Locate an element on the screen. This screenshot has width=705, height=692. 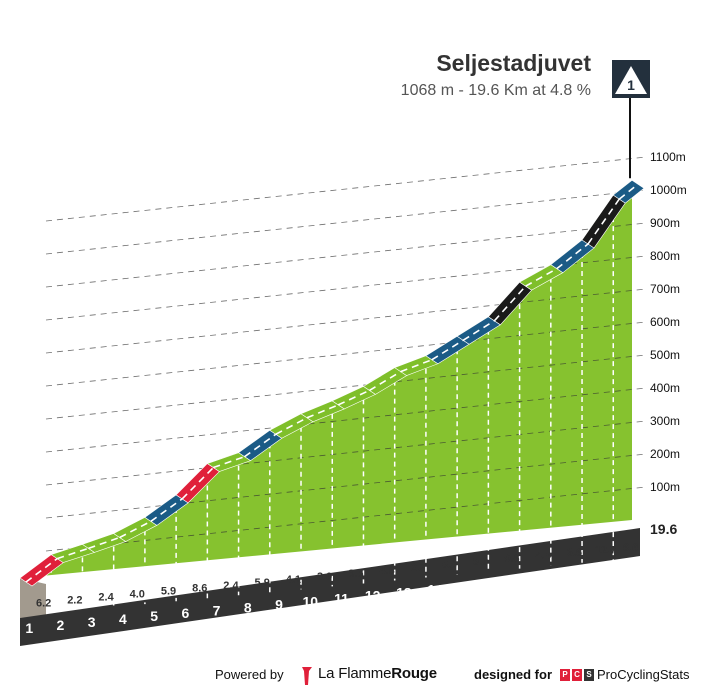
km-label: 18 is located at coordinates (560, 578).